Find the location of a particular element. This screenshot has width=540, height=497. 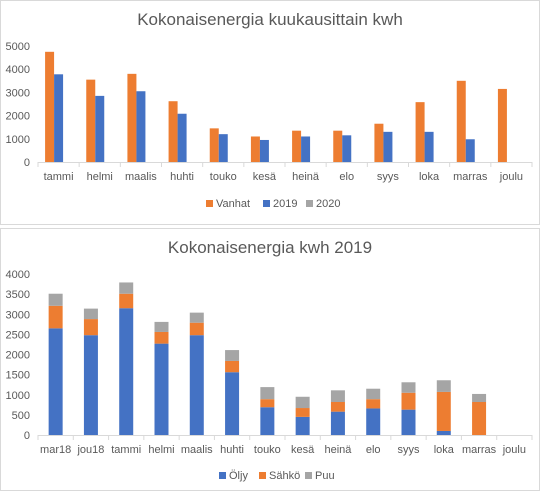

legend-label-vanhat: Vanhat is located at coordinates (233, 204).